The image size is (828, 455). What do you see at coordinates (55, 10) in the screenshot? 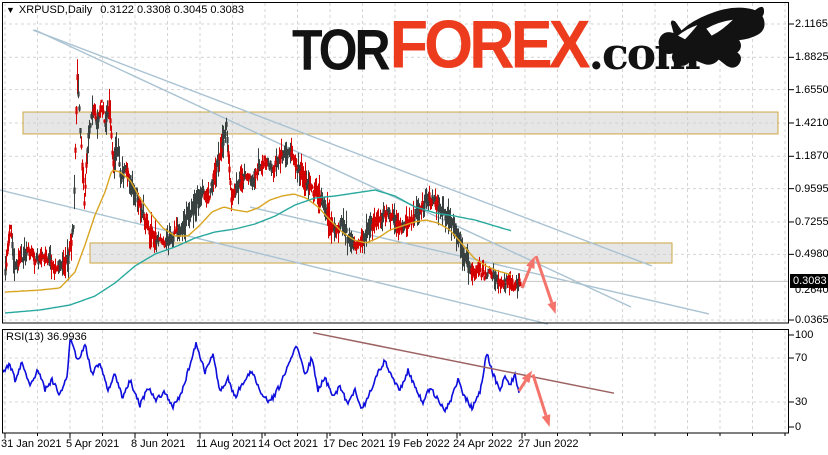
I see `chart-symbol-title: XRPUSD,Daily` at bounding box center [55, 10].